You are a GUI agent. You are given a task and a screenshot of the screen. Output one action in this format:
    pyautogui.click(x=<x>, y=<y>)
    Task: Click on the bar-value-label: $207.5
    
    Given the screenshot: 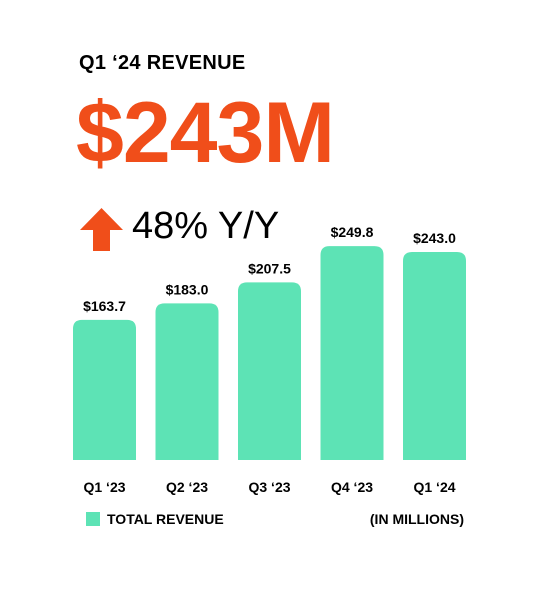 What is the action you would take?
    pyautogui.click(x=269, y=268)
    